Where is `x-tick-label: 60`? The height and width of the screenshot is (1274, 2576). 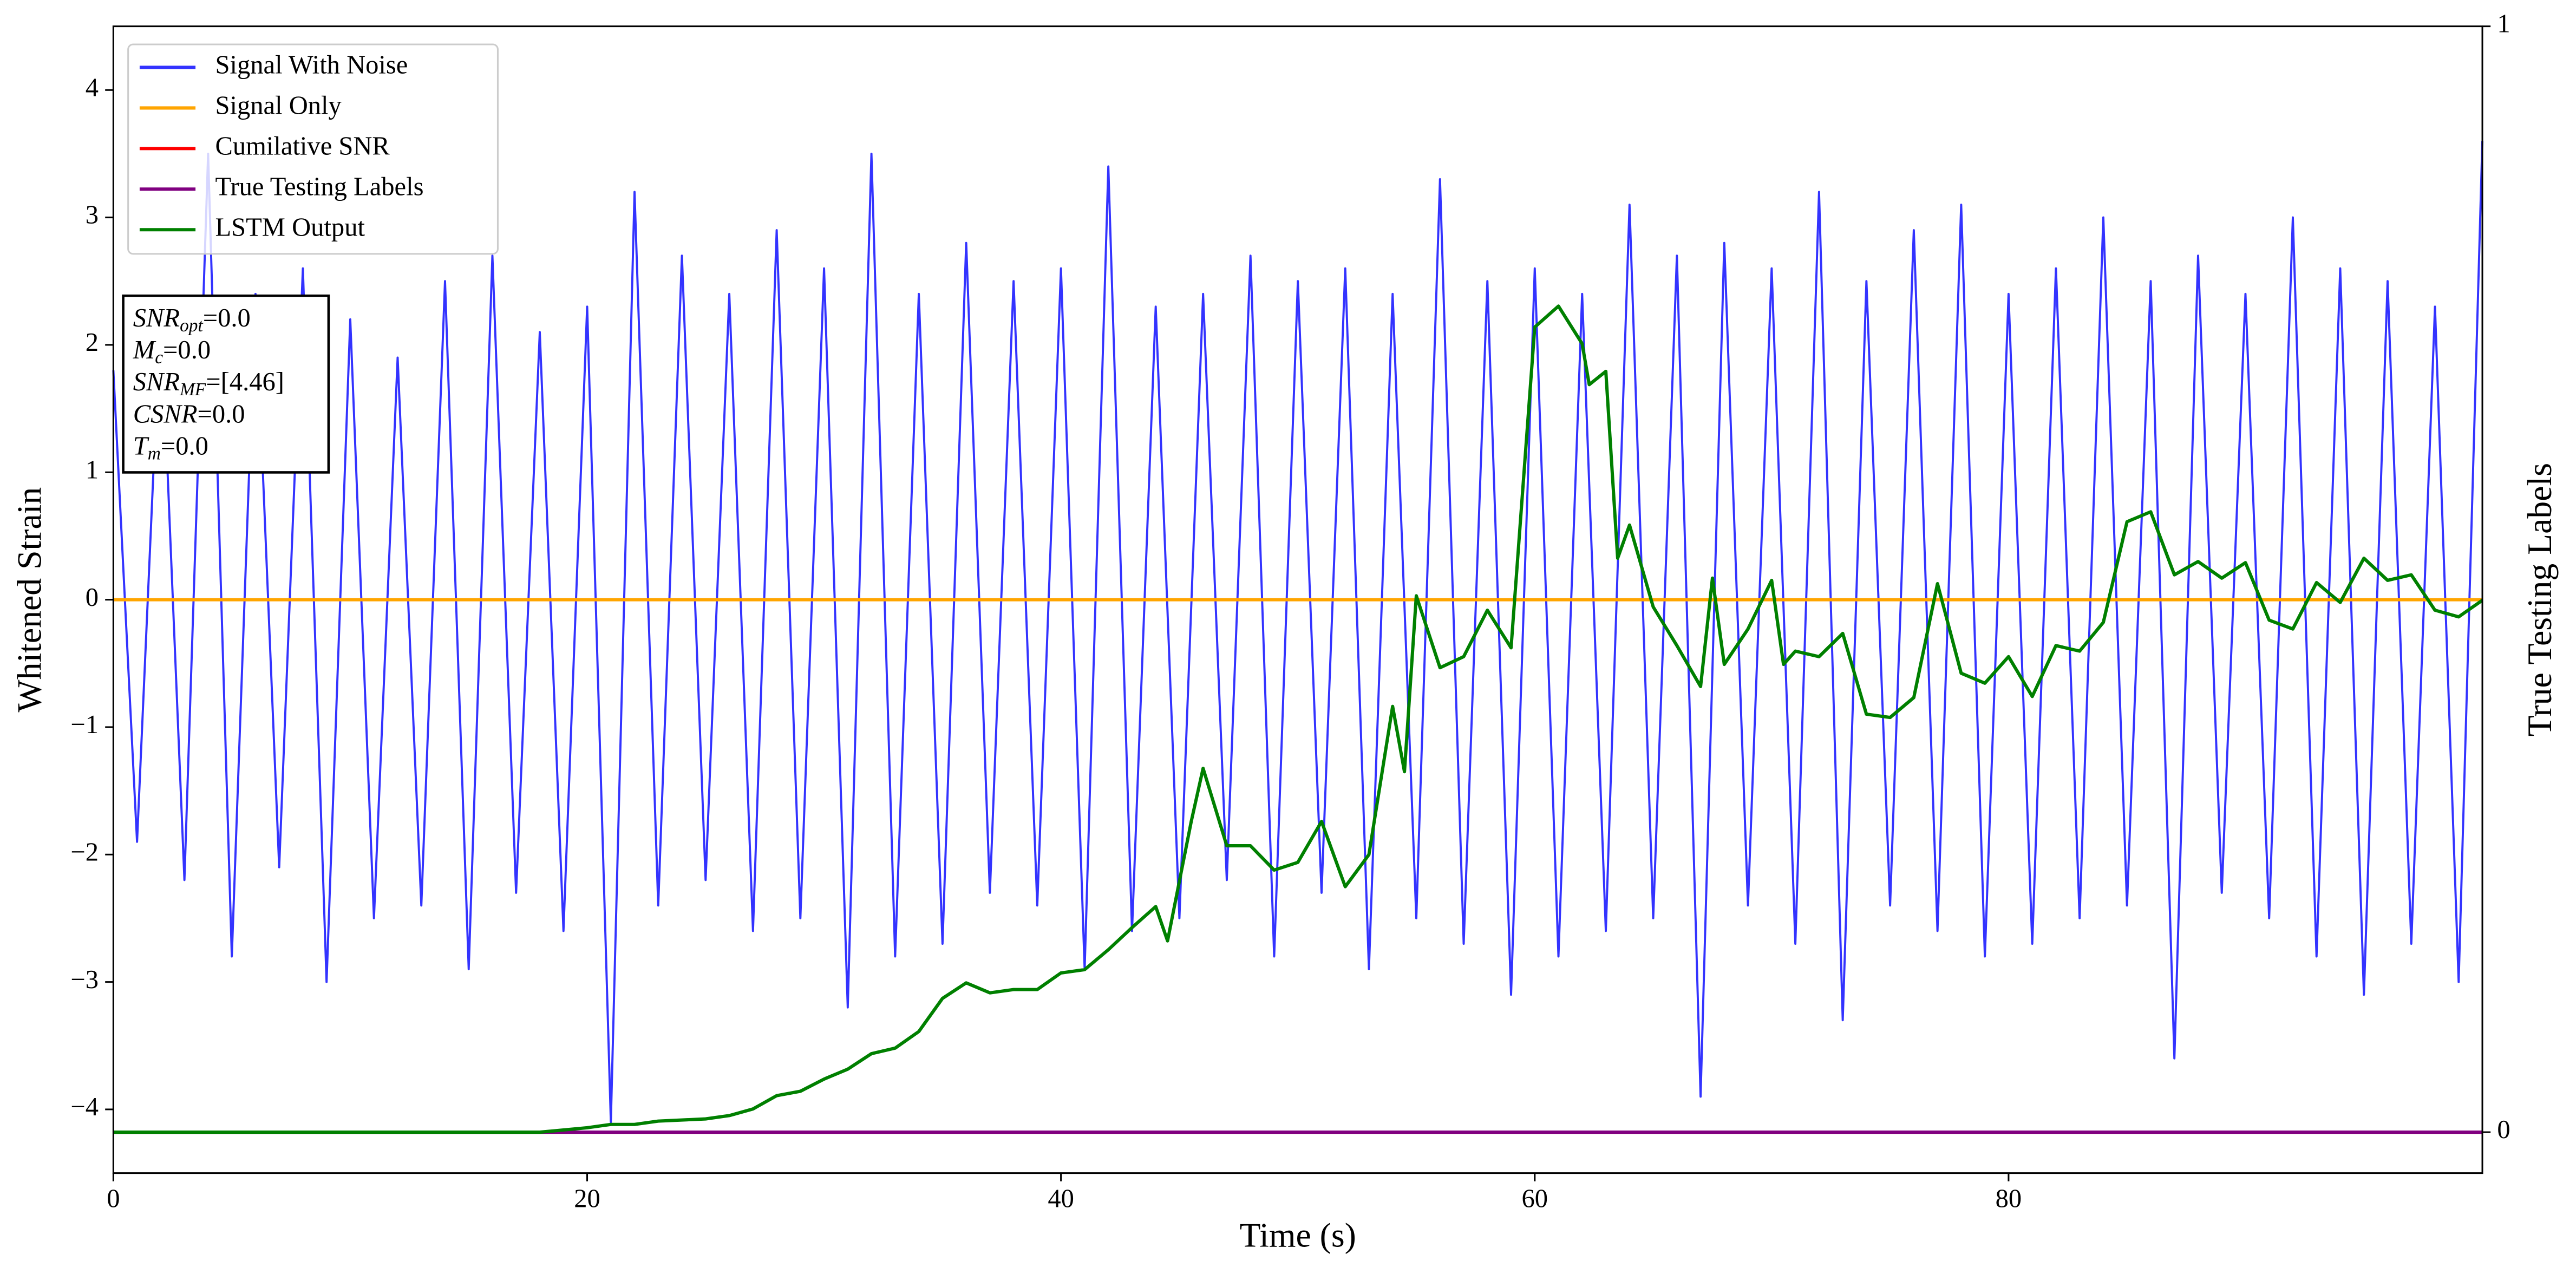 x-tick-label: 60 is located at coordinates (1534, 1198).